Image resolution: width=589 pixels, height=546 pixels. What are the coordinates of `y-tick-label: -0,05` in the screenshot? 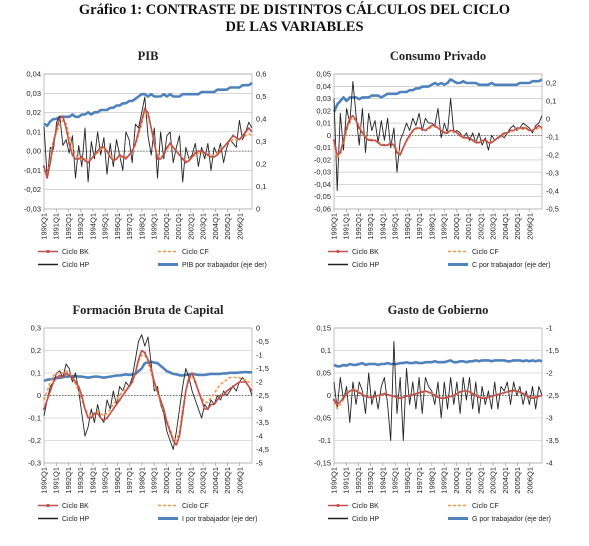 It's located at (322, 196).